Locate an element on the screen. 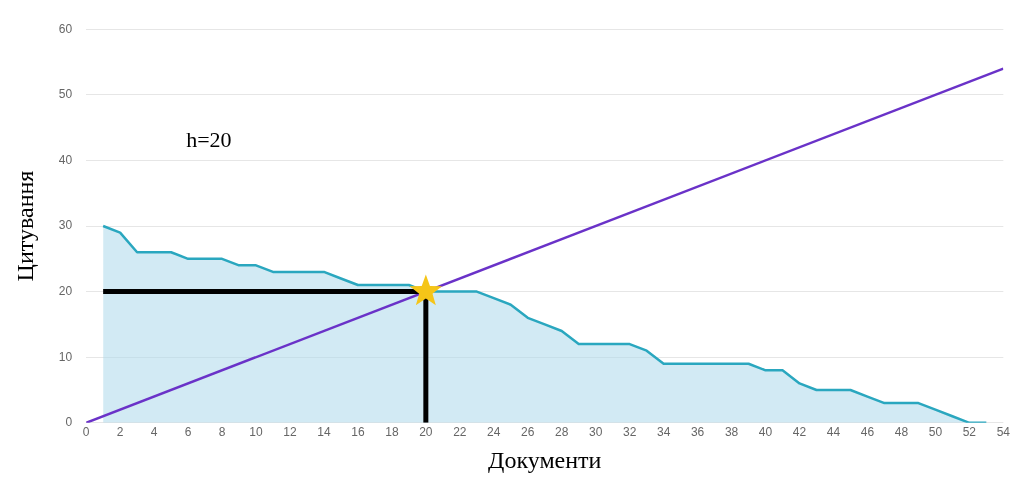  x-tick-label: 18 is located at coordinates (392, 432).